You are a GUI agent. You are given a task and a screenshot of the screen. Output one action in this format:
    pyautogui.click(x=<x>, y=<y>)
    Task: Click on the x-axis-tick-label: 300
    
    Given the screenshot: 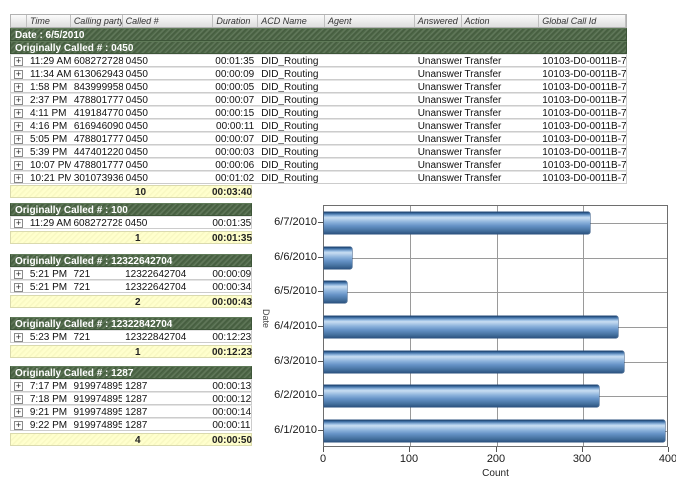 What is the action you would take?
    pyautogui.click(x=582, y=459)
    